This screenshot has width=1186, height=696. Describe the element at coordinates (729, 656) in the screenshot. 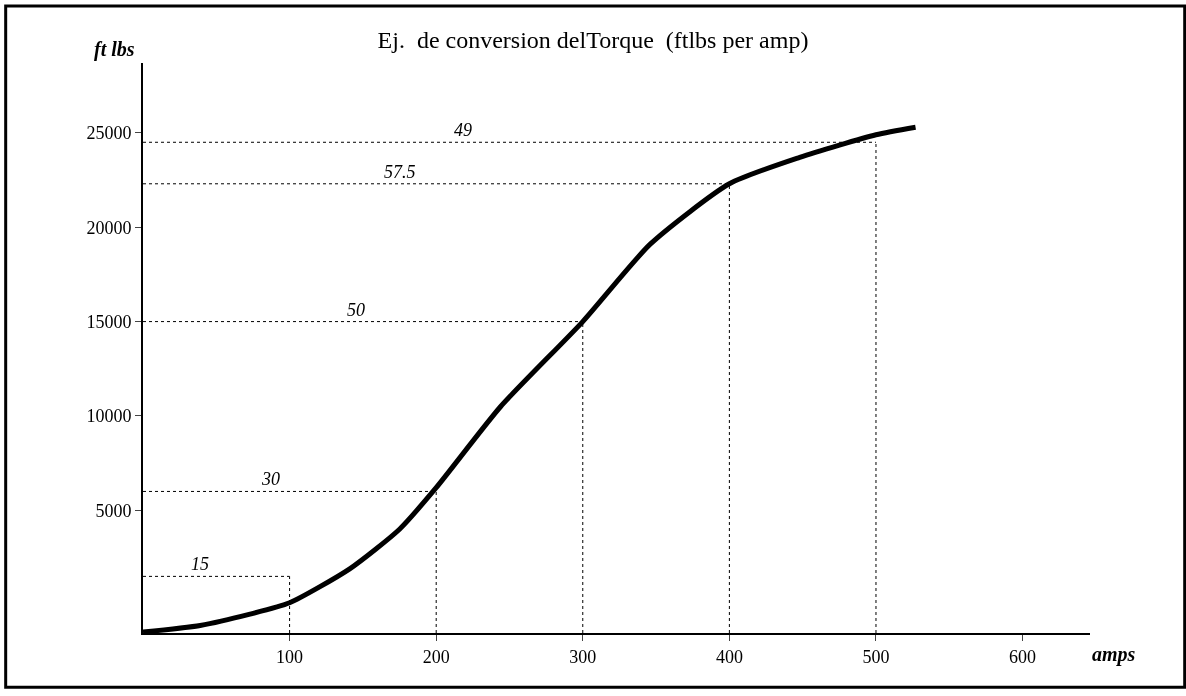

I see `x-tick-label: 400` at that location.